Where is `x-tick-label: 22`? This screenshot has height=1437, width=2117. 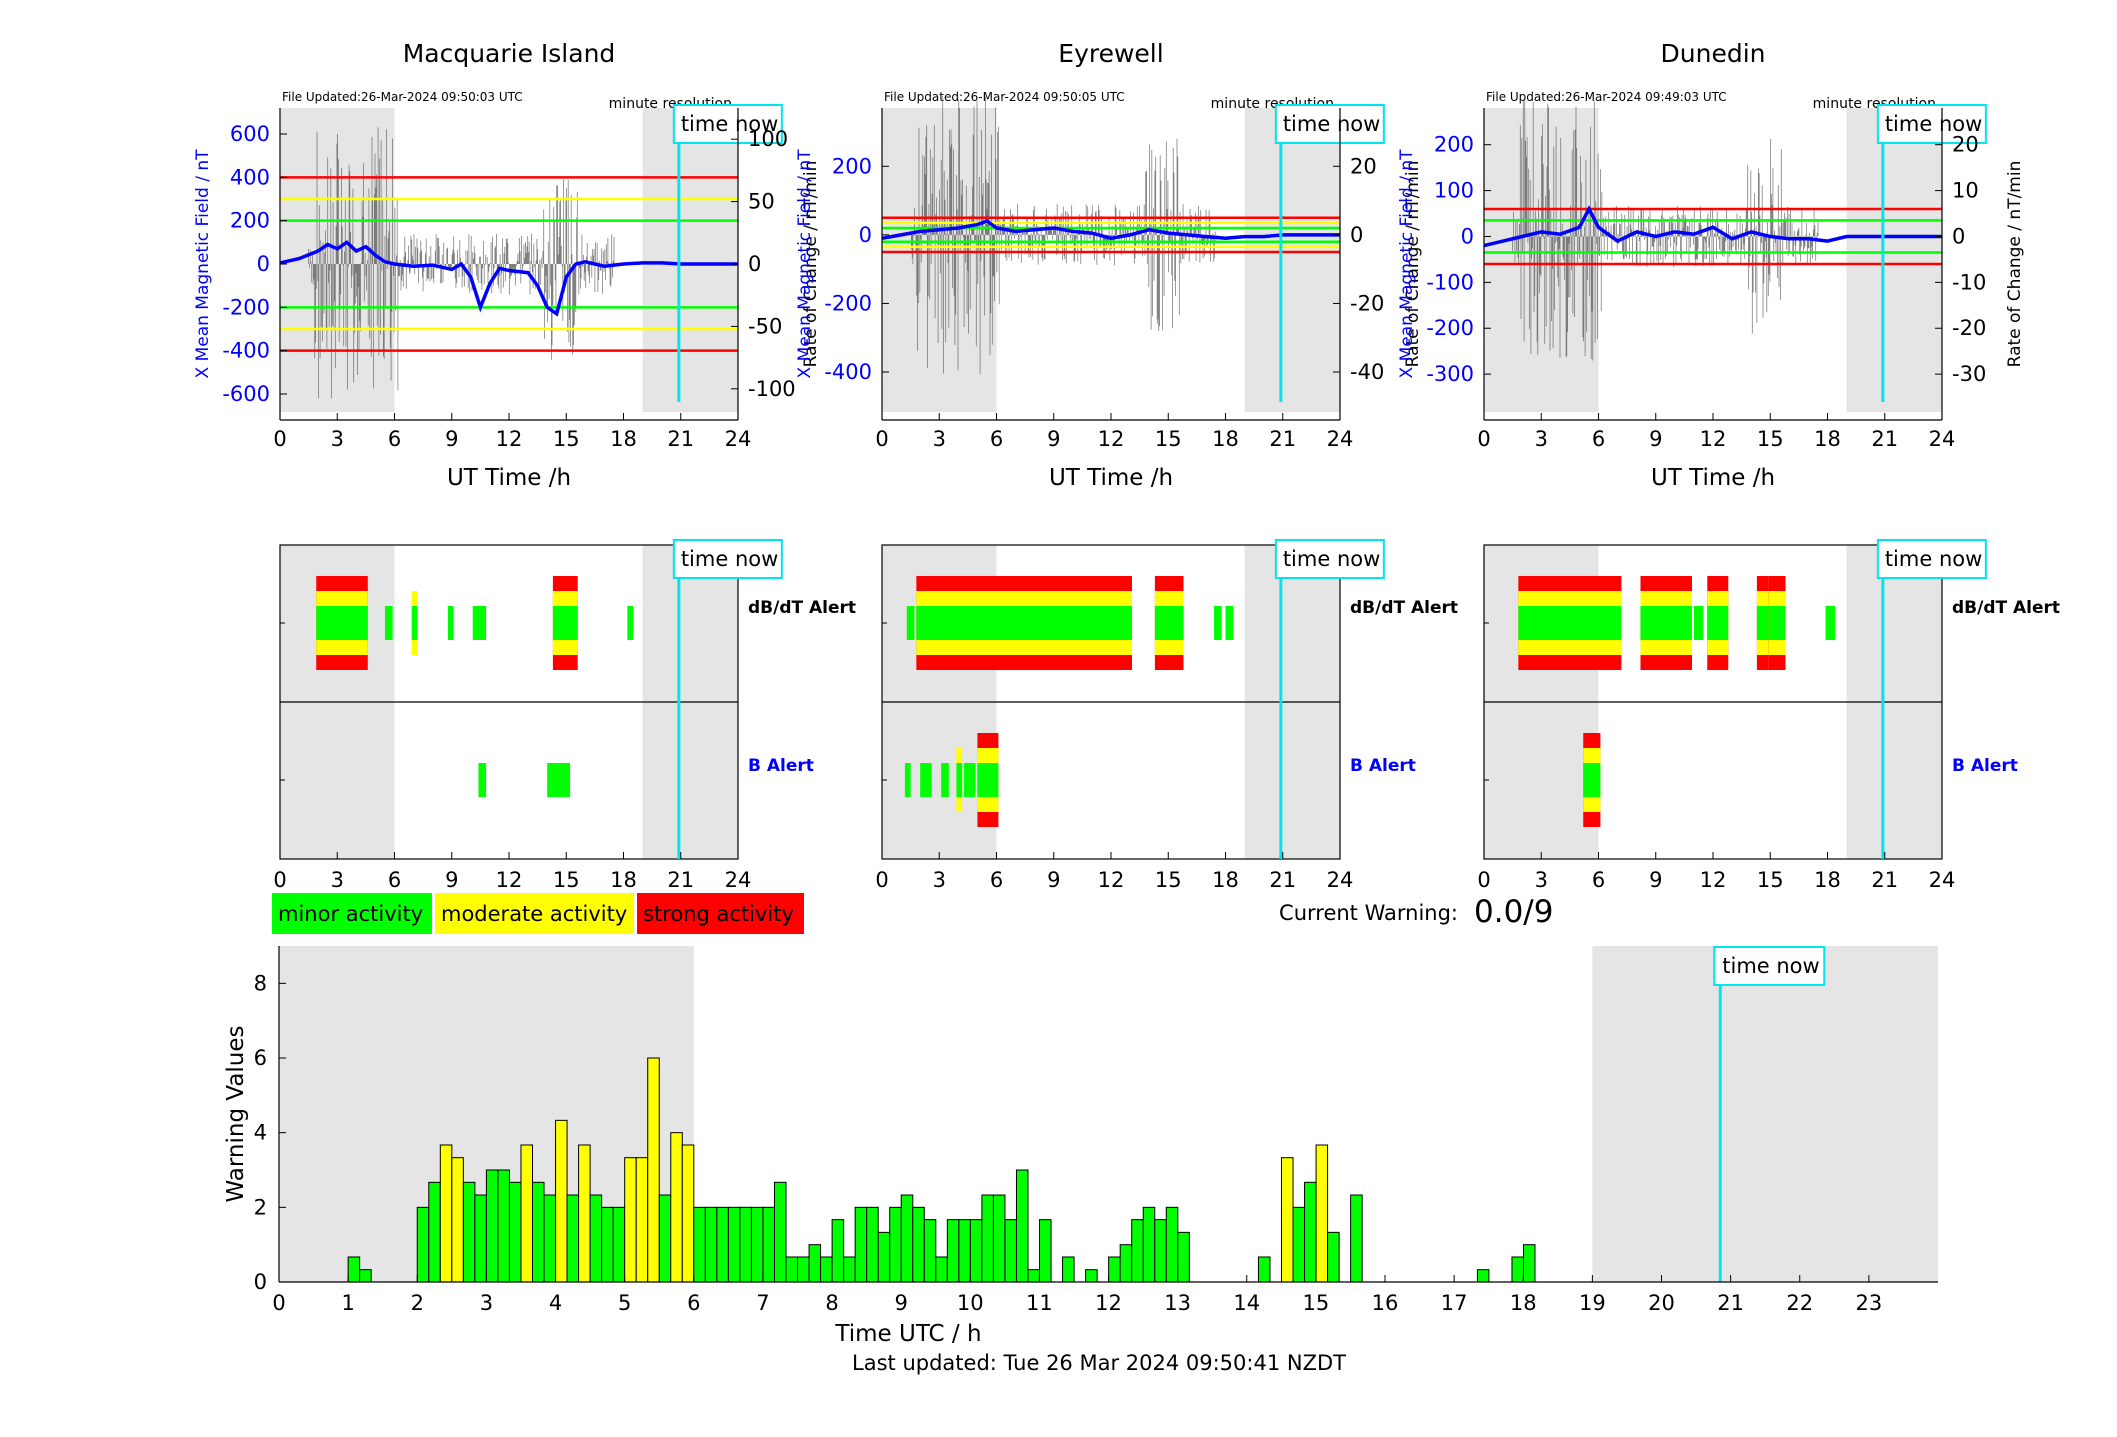 x-tick-label: 22 is located at coordinates (1799, 1303).